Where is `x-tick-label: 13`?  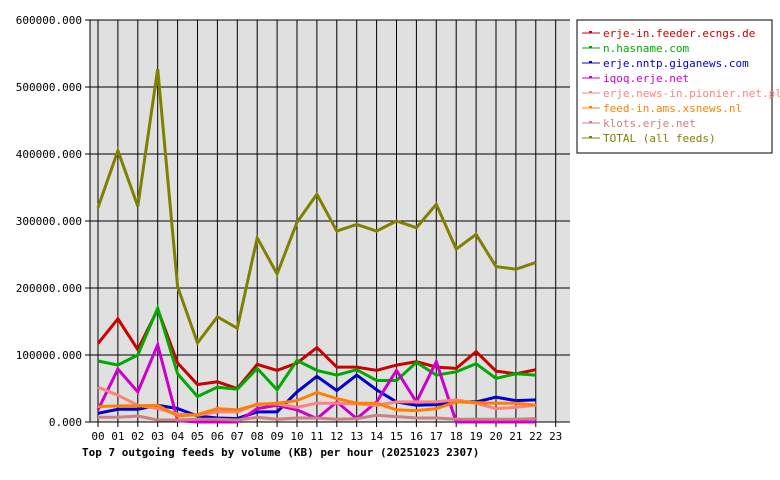 x-tick-label: 13 is located at coordinates (356, 436).